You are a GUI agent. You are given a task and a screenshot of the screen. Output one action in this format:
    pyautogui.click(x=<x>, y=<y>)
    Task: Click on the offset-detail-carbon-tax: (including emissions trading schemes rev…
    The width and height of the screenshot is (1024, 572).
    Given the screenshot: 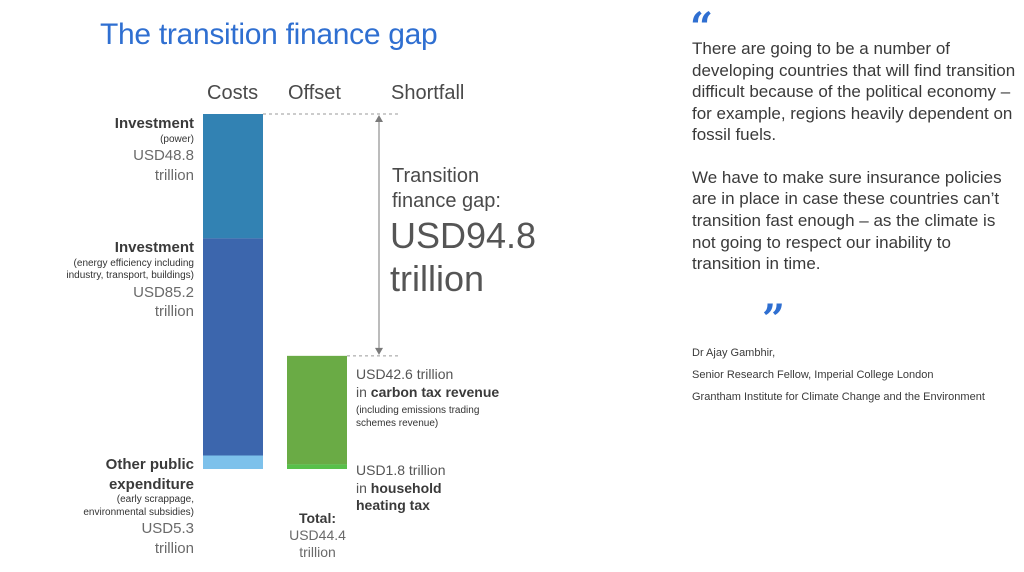 What is the action you would take?
    pyautogui.click(x=418, y=417)
    